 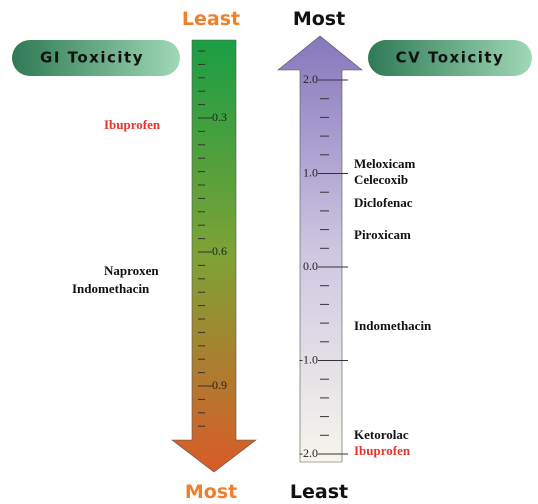 What do you see at coordinates (211, 19) in the screenshot?
I see `gi-top-label: Least` at bounding box center [211, 19].